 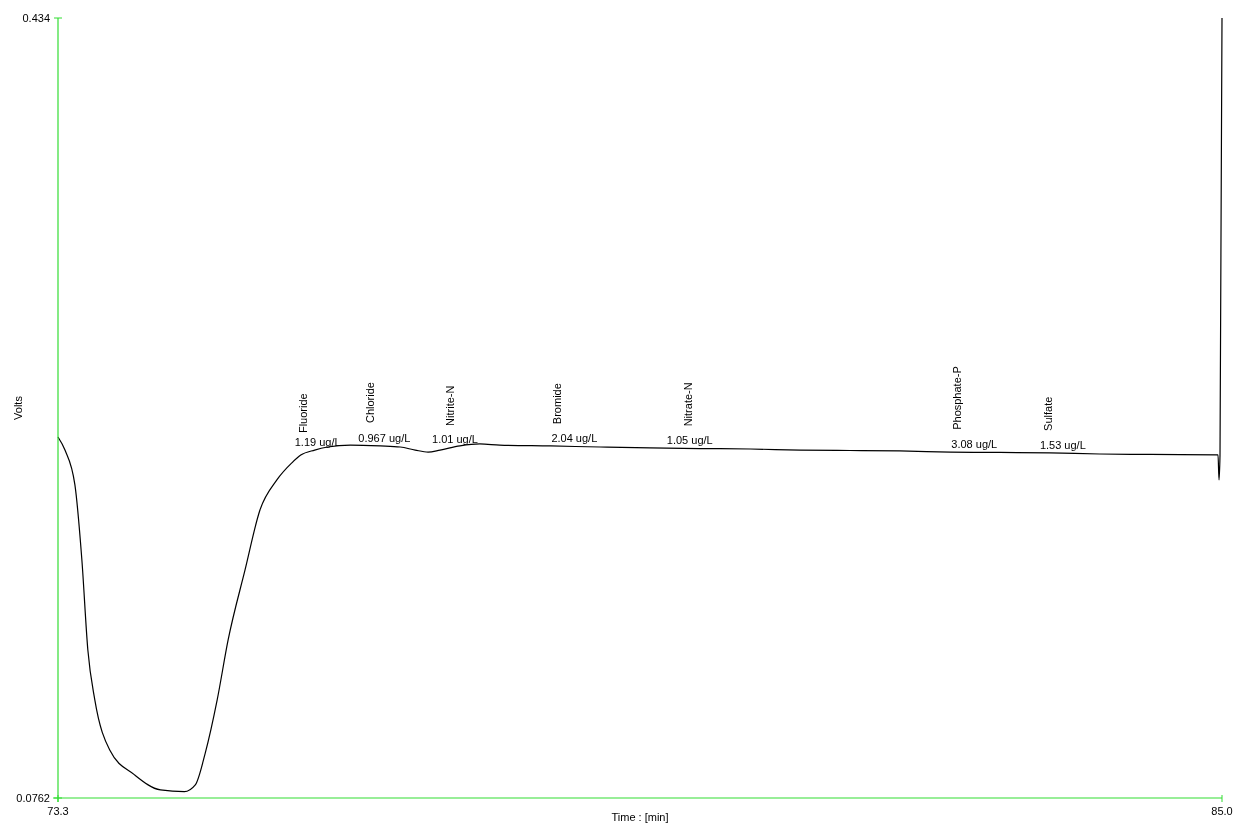 What do you see at coordinates (957, 398) in the screenshot?
I see `annotation: Phosphate-P` at bounding box center [957, 398].